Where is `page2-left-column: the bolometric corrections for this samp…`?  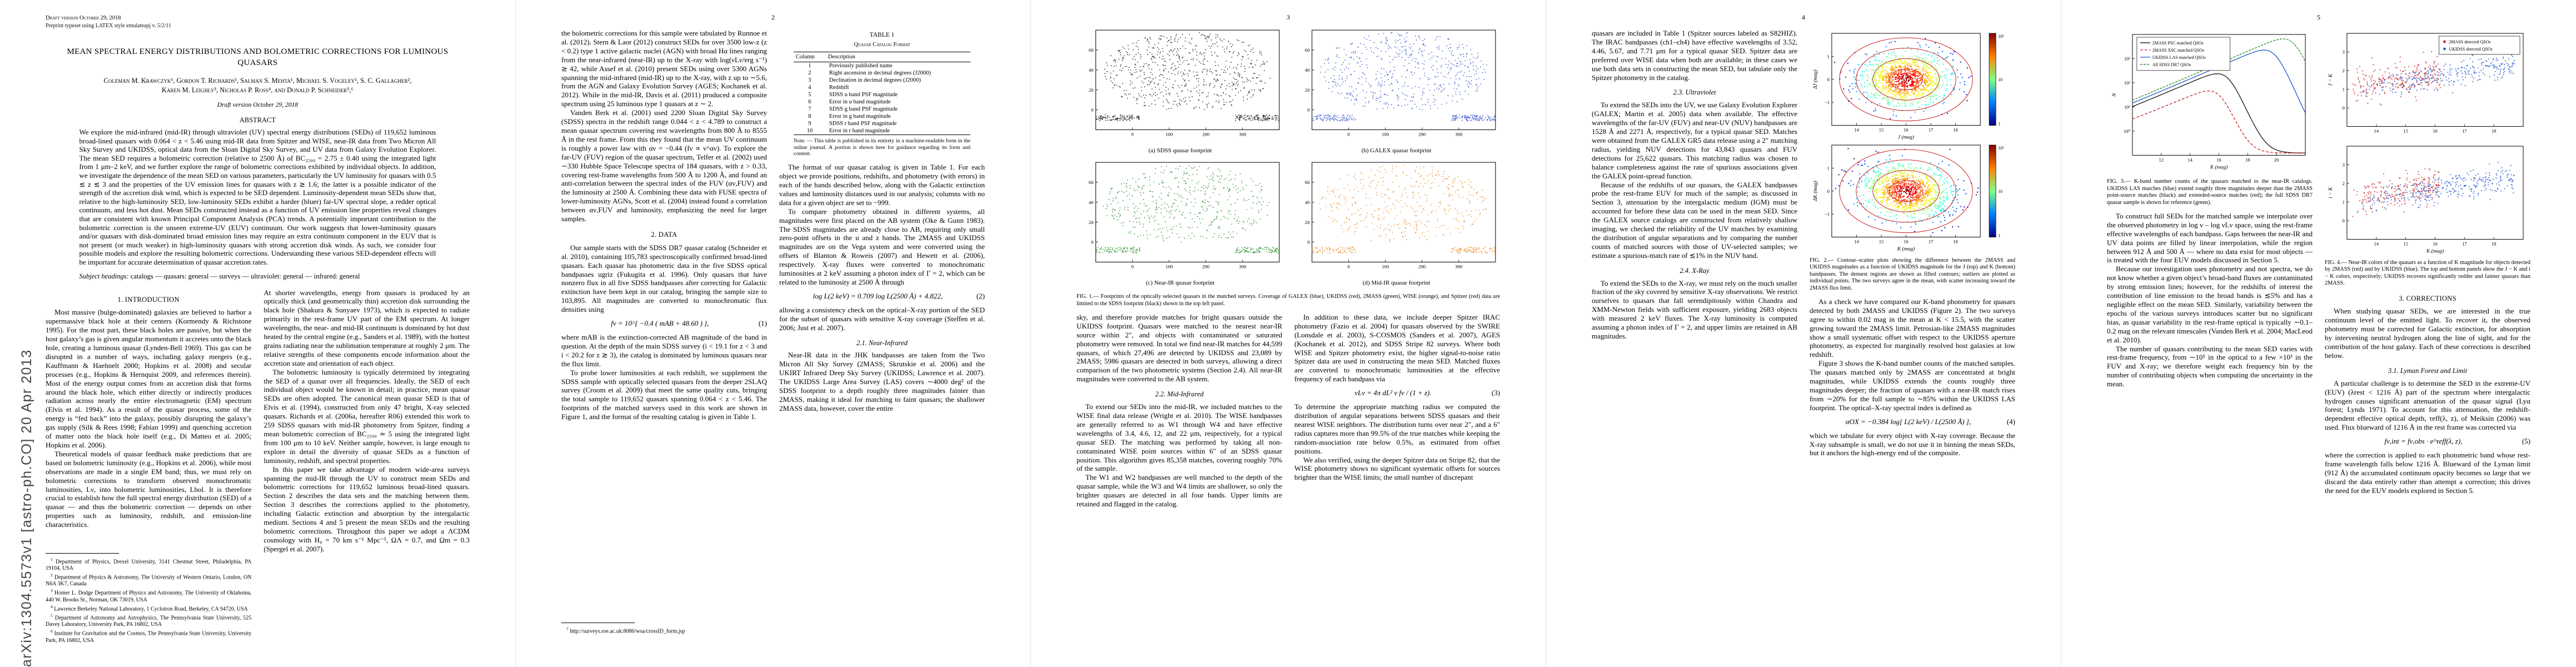 page2-left-column: the bolometric corrections for this samp… is located at coordinates (664, 332).